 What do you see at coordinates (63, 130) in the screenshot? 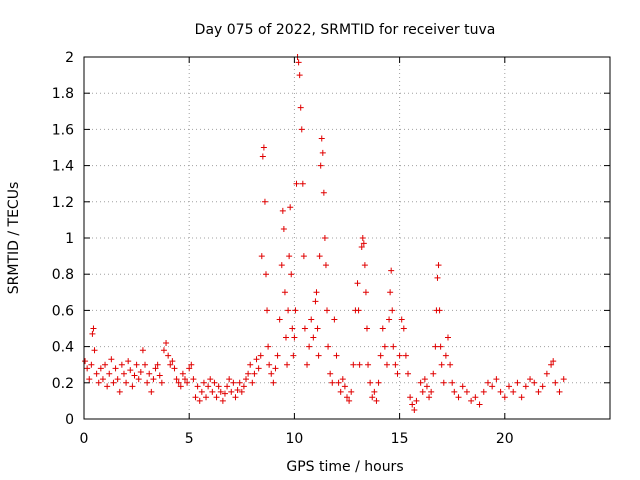
I see `y-tick-label-8: 1.6` at bounding box center [63, 130].